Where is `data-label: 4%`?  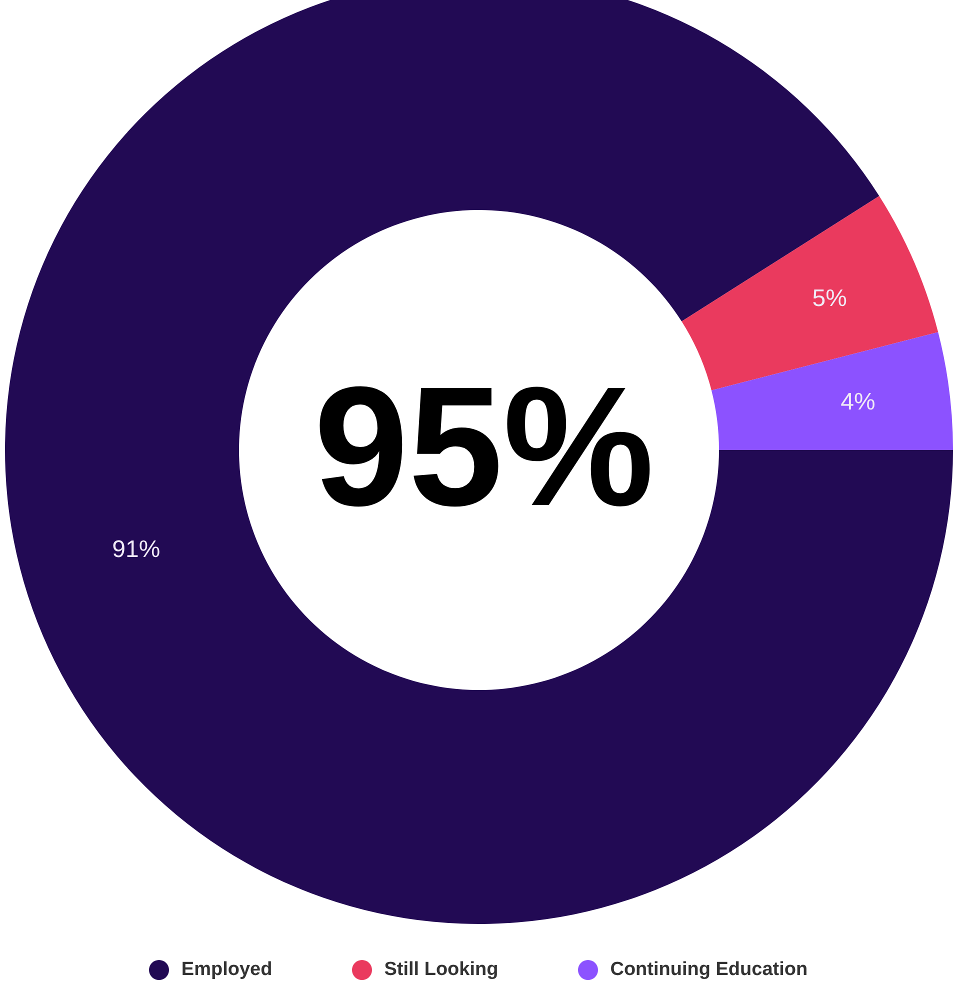
data-label: 4% is located at coordinates (858, 402).